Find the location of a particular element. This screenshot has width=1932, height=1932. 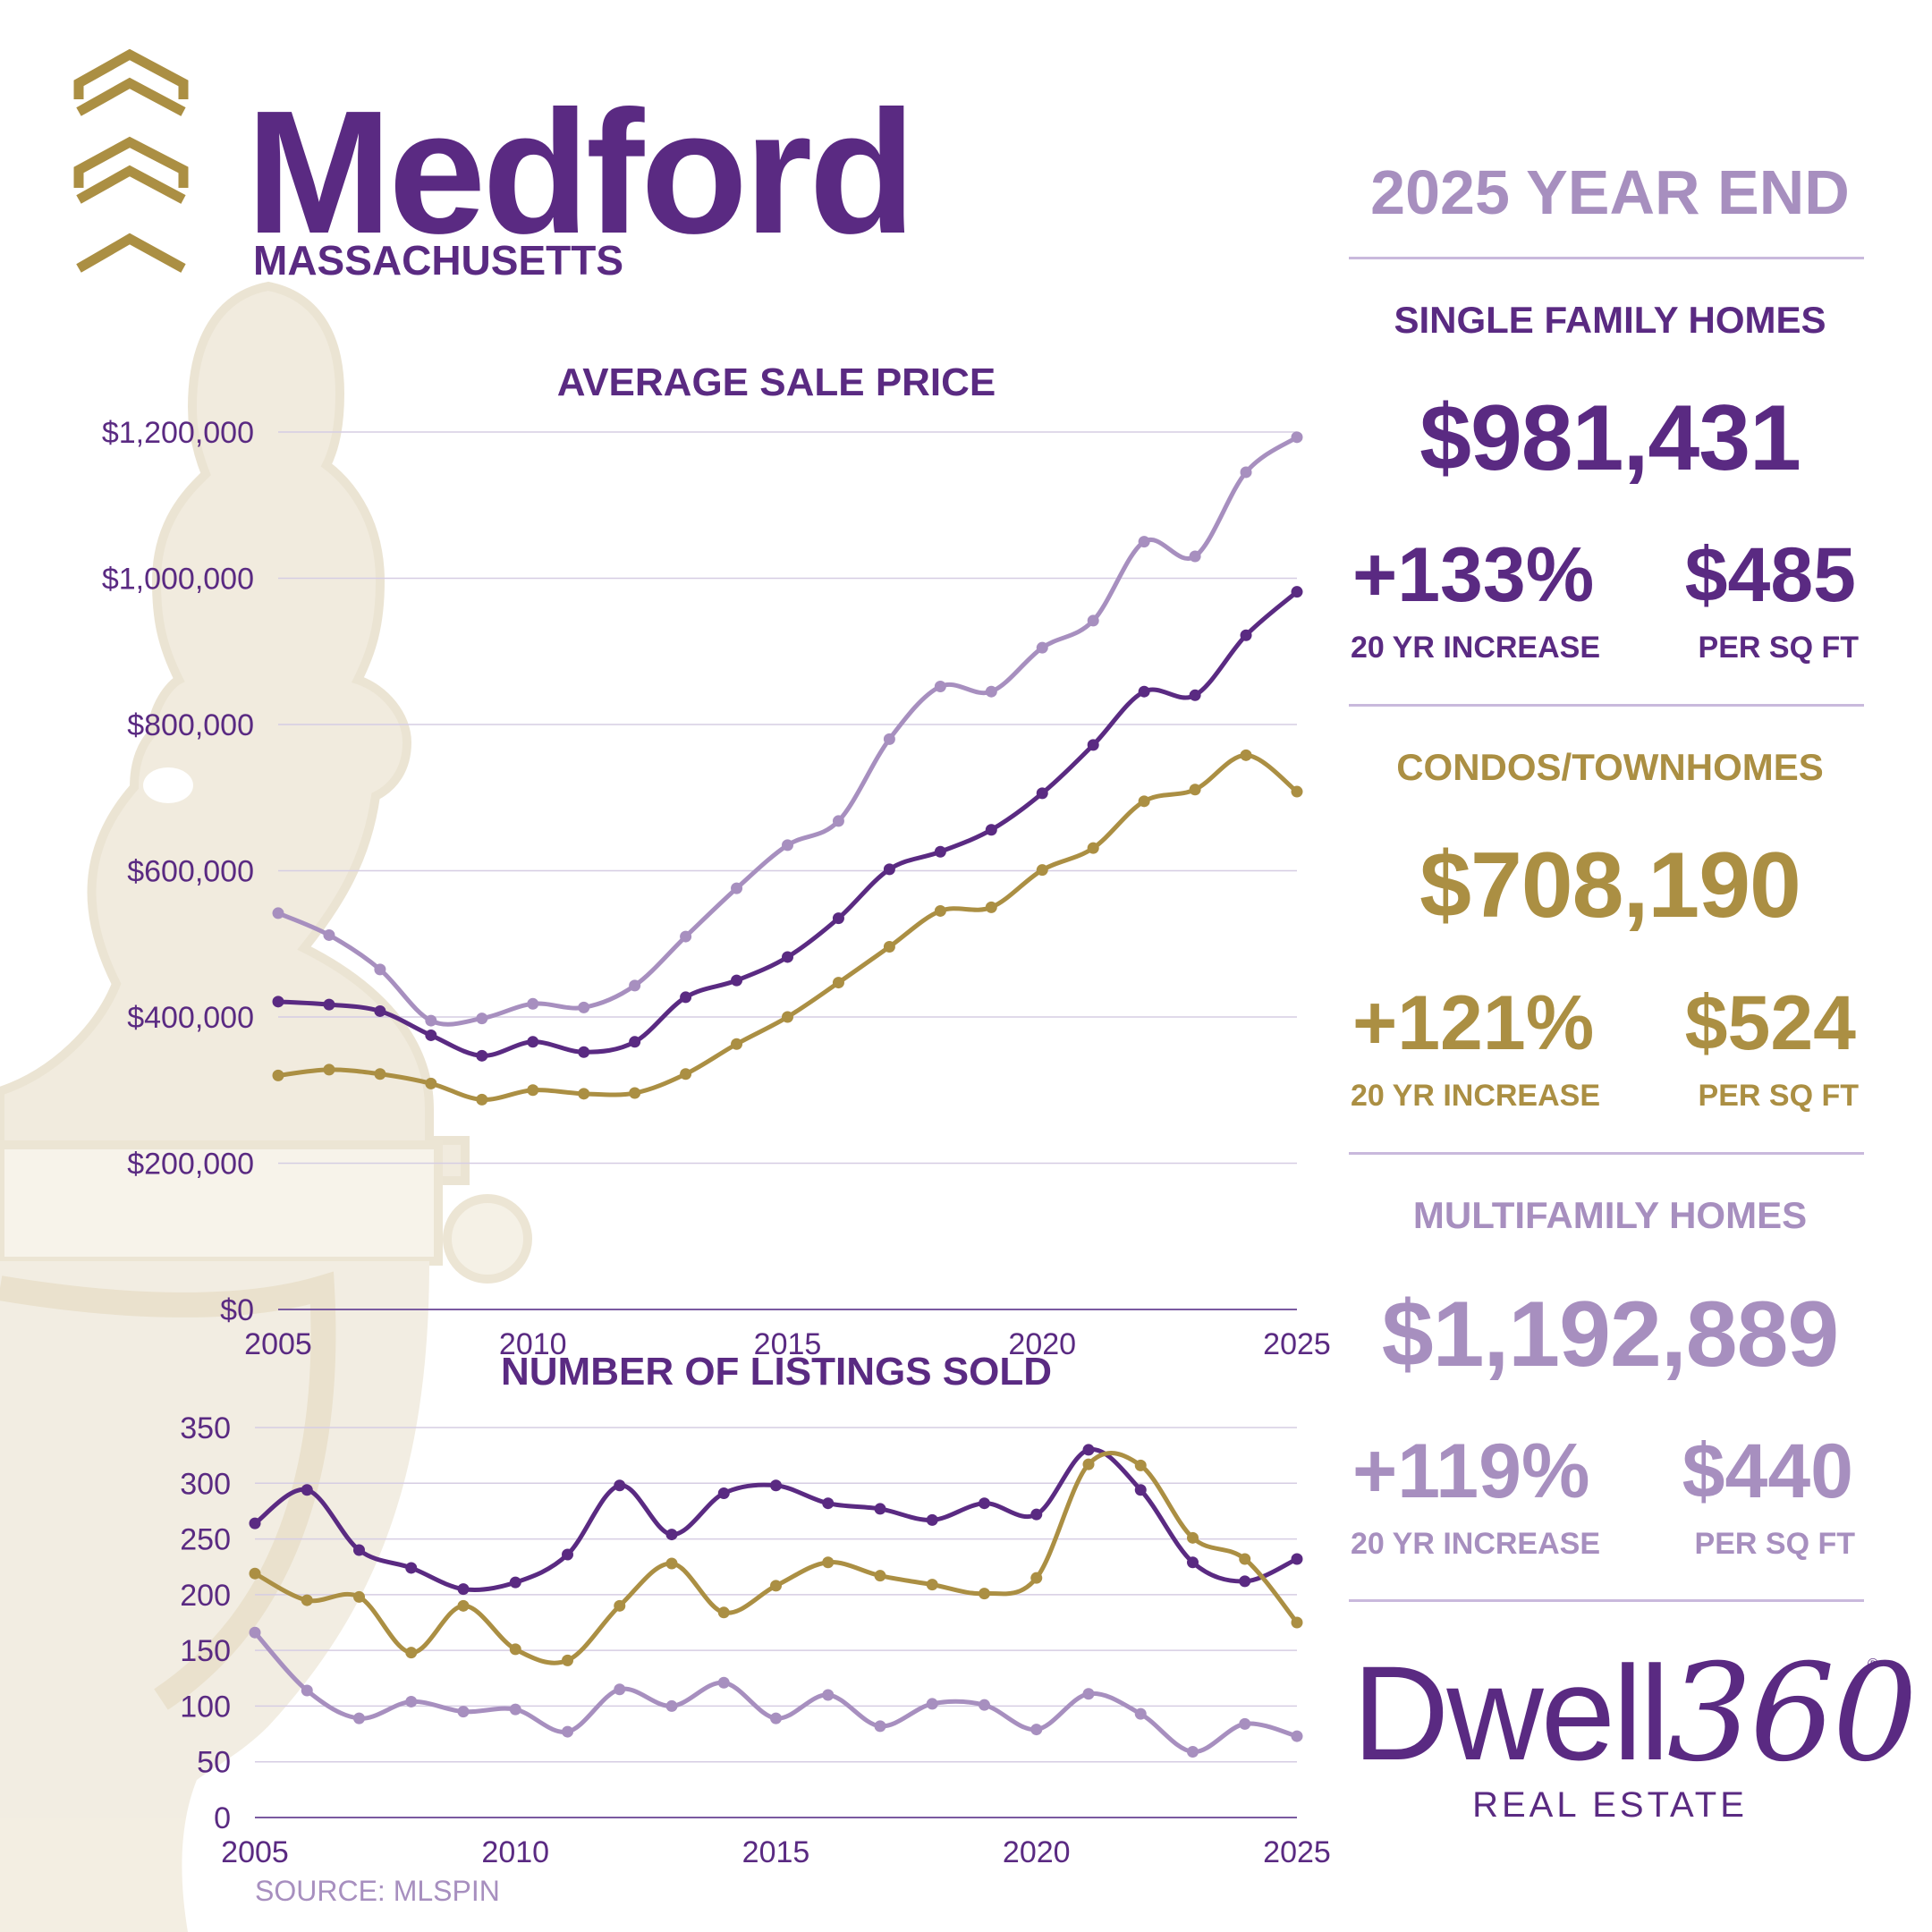

y-tick-label: 50 is located at coordinates (214, 1763).